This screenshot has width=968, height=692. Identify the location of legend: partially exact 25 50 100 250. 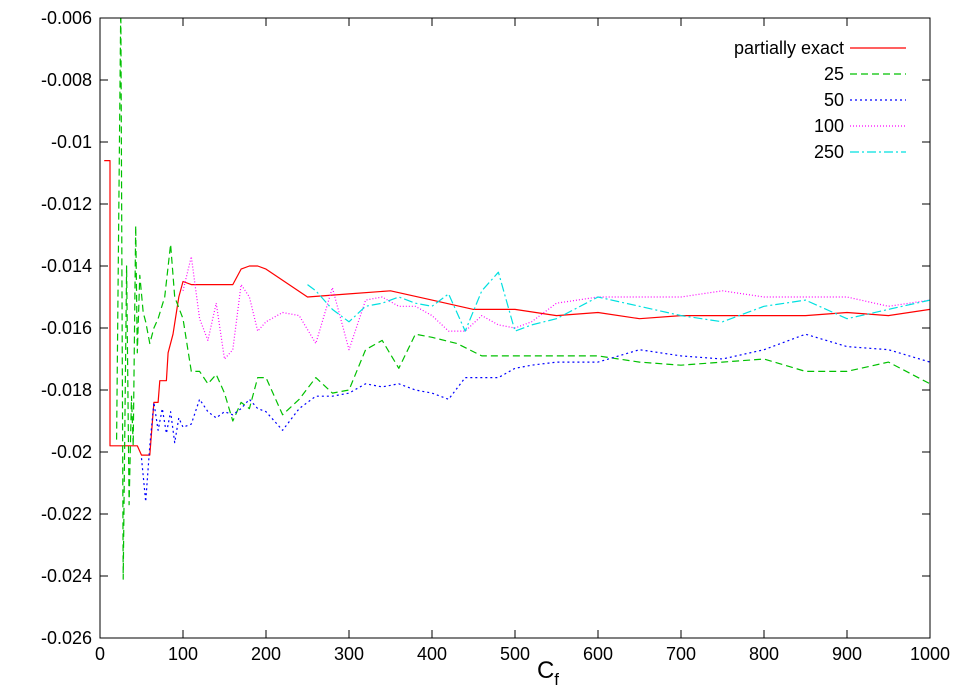
(820, 100).